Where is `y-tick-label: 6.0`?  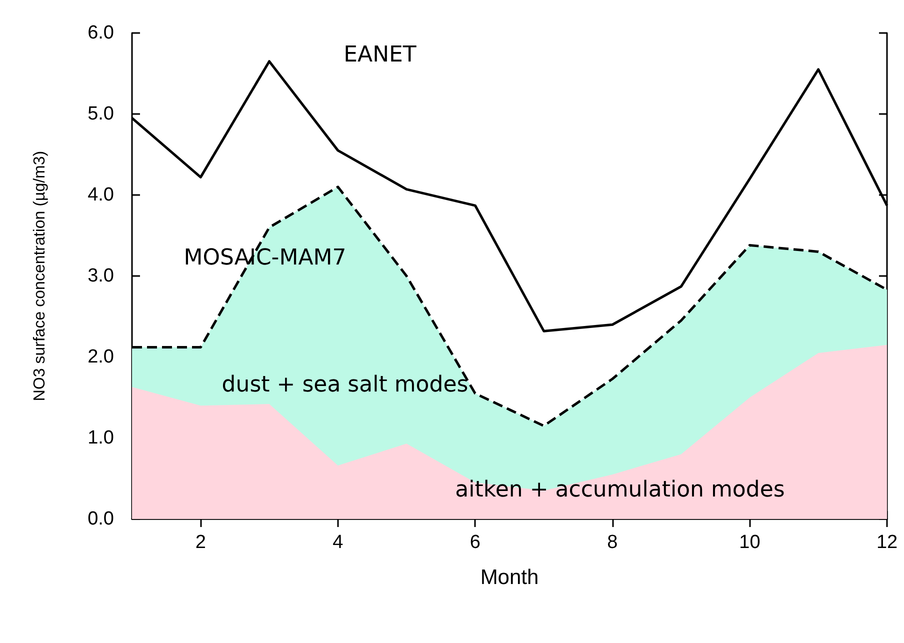
y-tick-label: 6.0 is located at coordinates (101, 33).